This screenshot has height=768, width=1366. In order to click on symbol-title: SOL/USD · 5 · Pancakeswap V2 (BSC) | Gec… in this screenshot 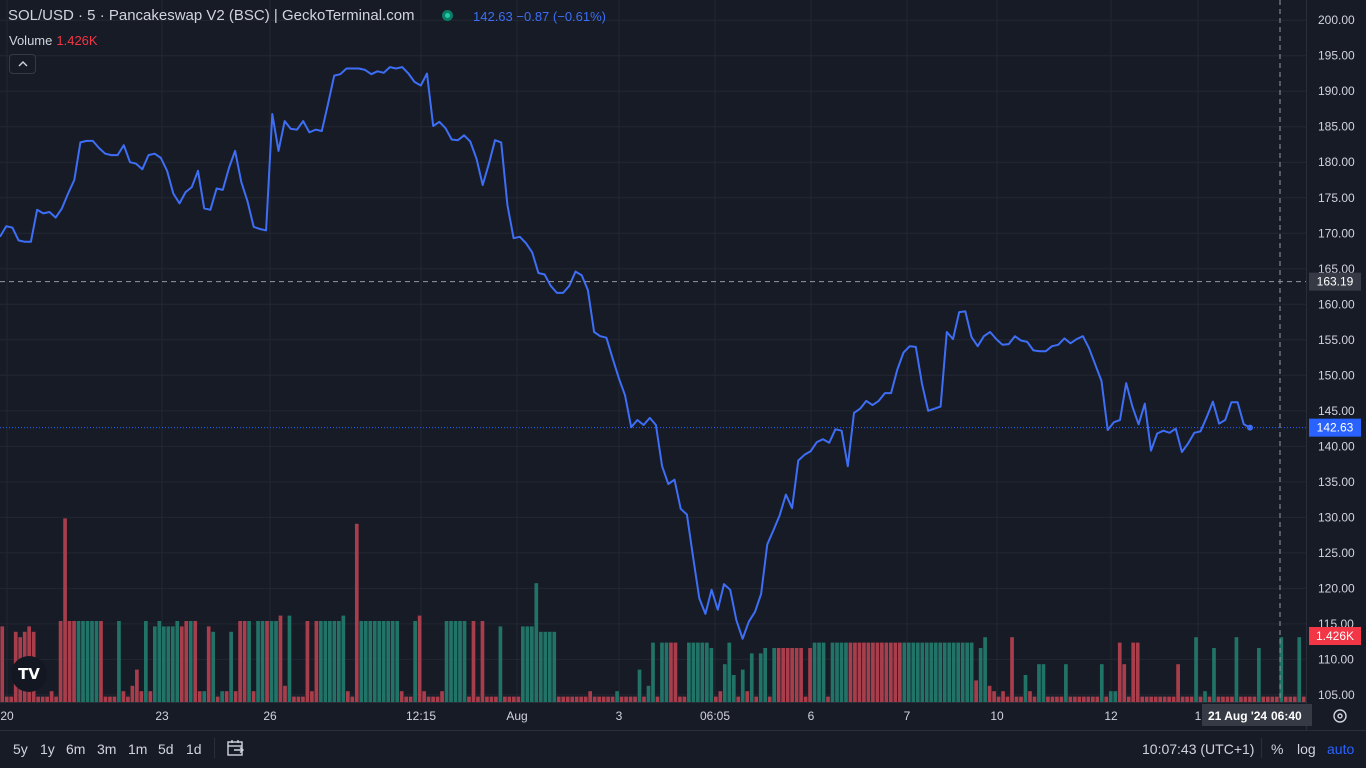, I will do `click(211, 15)`.